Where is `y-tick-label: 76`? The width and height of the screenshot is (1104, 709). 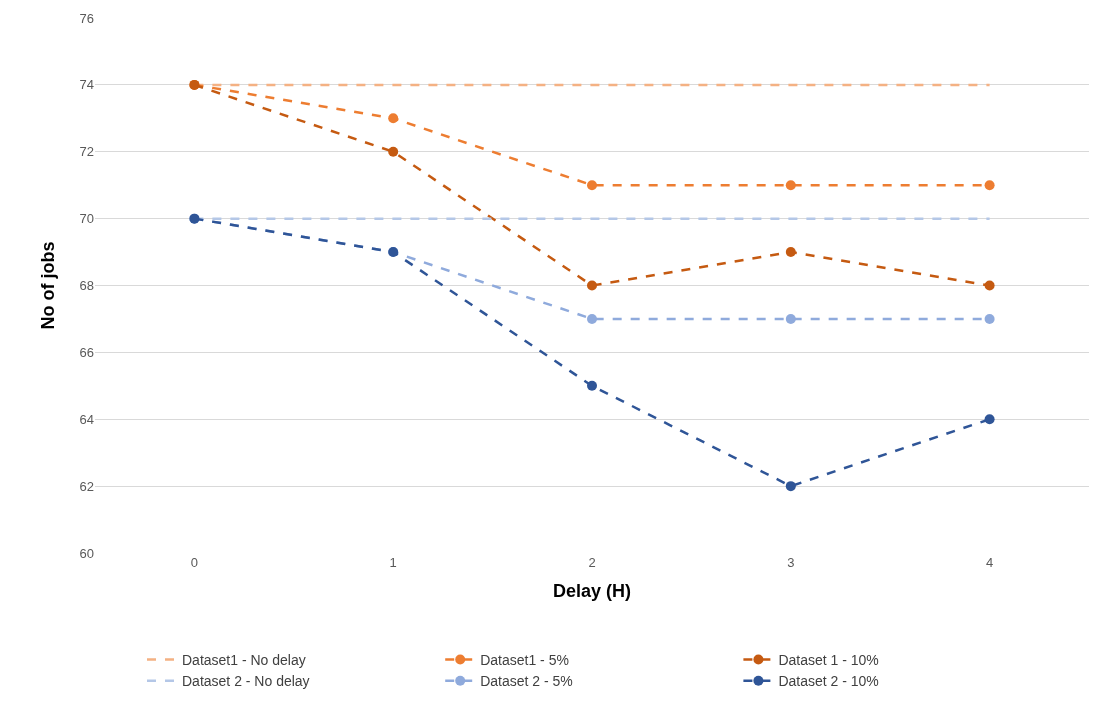
y-tick-label: 76 is located at coordinates (86, 18).